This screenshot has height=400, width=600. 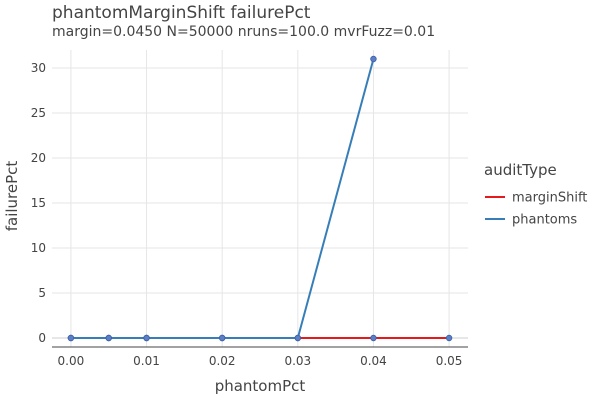 I want to click on y-tick-labels: 0 5 10 15 20 25 30, so click(x=38, y=203).